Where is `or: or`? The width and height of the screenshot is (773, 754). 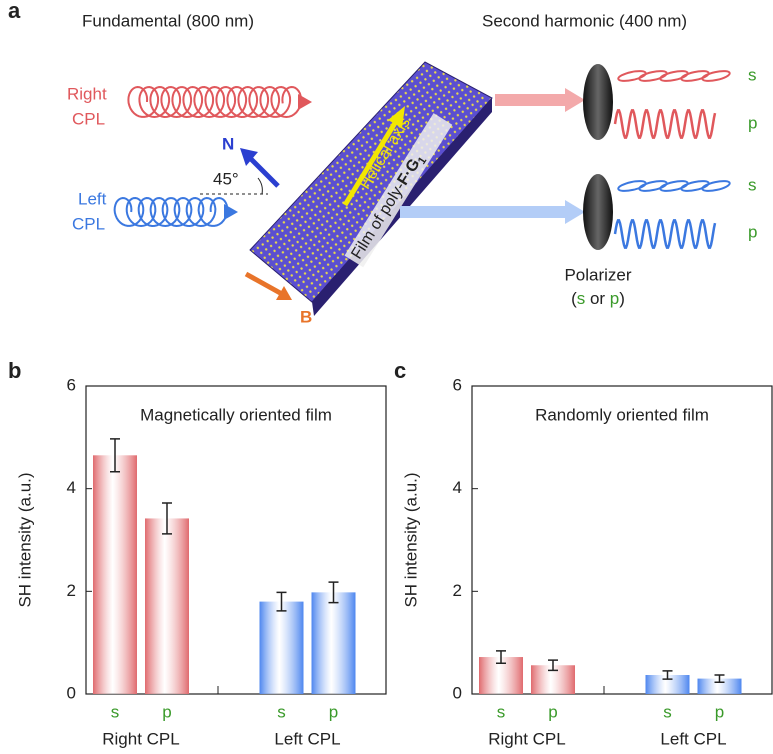
or: or is located at coordinates (597, 298).